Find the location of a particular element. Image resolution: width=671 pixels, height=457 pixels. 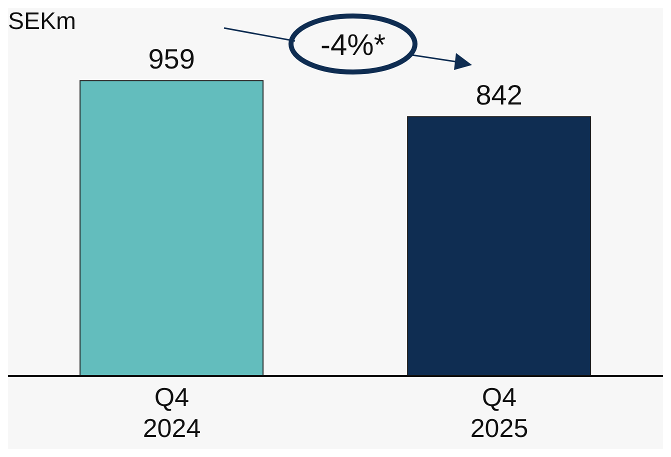

text: -4%* is located at coordinates (353, 45).